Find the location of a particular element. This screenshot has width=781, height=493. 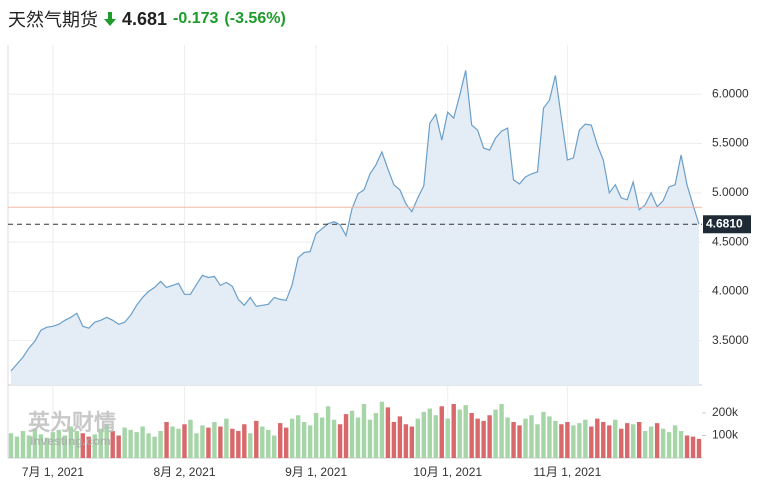

watermark-site: Investing.com is located at coordinates (70, 441).